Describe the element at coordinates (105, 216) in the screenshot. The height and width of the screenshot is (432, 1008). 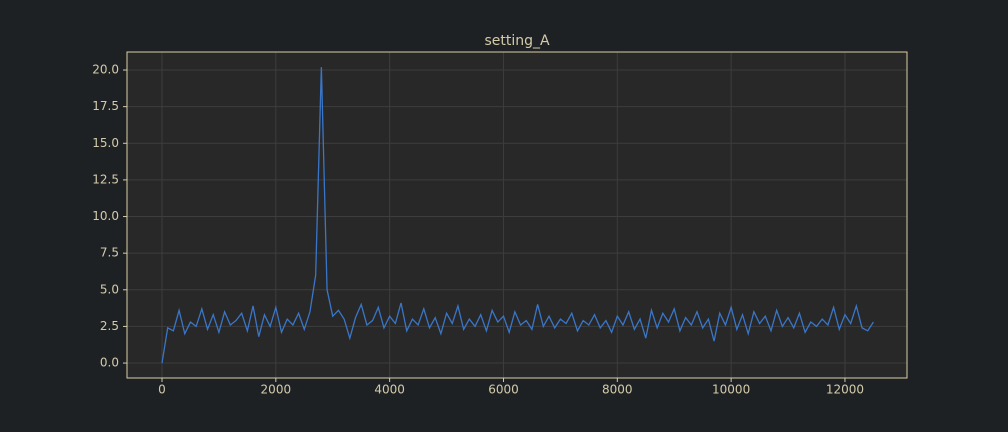
I see `y-tick-label: 10.0` at that location.